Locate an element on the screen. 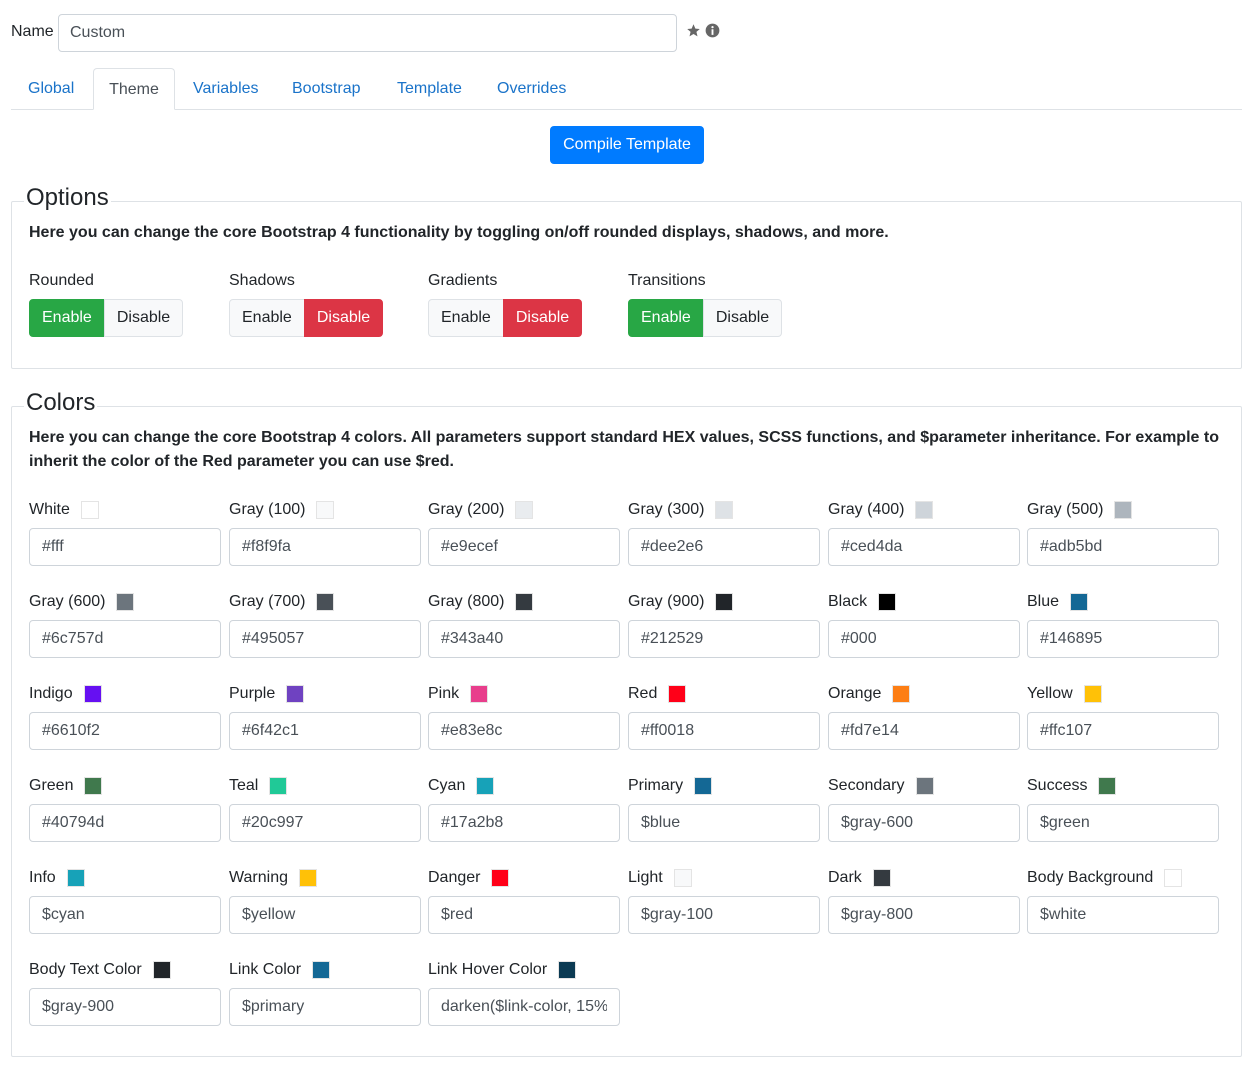 Image resolution: width=1251 pixels, height=1069 pixels. color-field-label-row: Body Text Color is located at coordinates (125, 970).